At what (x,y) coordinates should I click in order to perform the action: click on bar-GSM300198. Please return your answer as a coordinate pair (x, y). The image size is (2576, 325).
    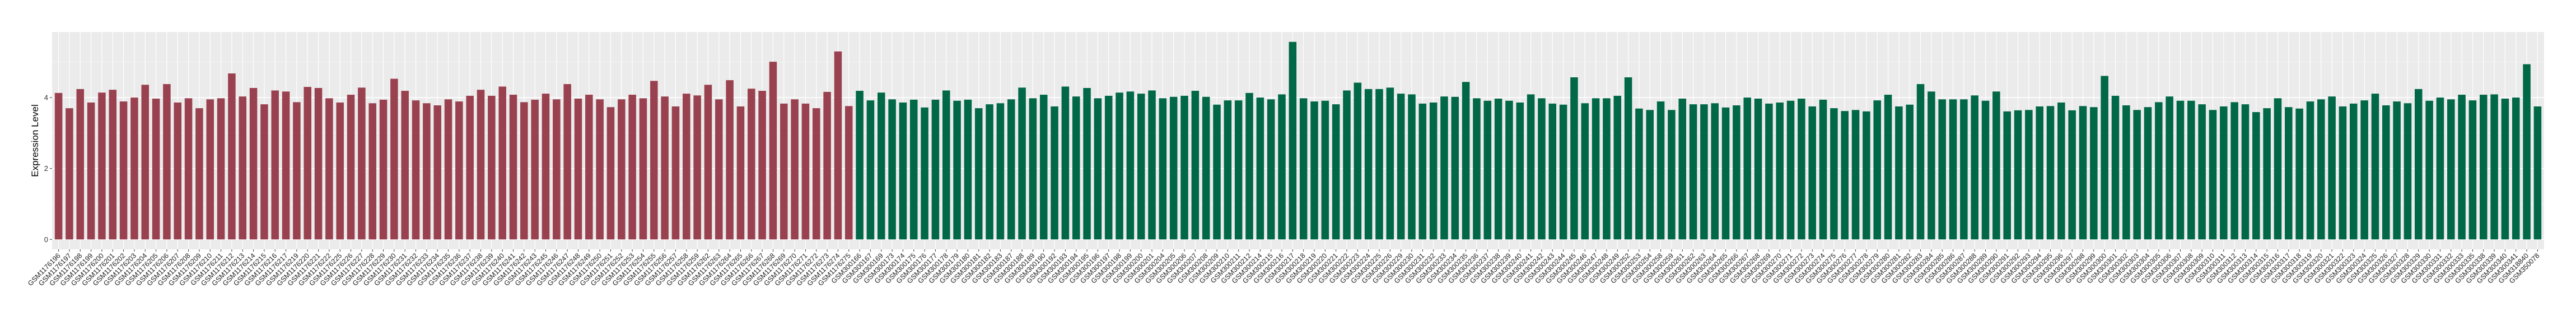
    Looking at the image, I should click on (1120, 166).